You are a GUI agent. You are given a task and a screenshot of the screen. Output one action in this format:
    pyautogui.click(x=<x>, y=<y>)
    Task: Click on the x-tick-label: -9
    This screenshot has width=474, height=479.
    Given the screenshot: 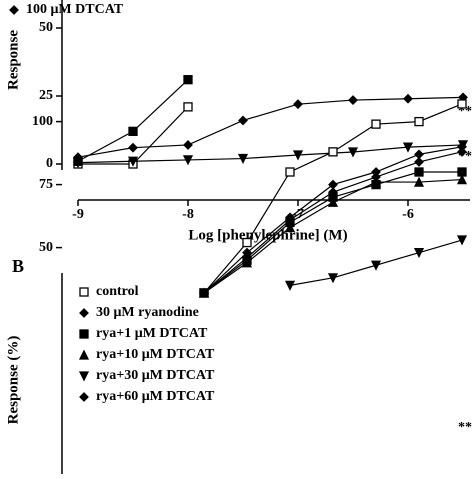 What is the action you would take?
    pyautogui.click(x=78, y=214)
    